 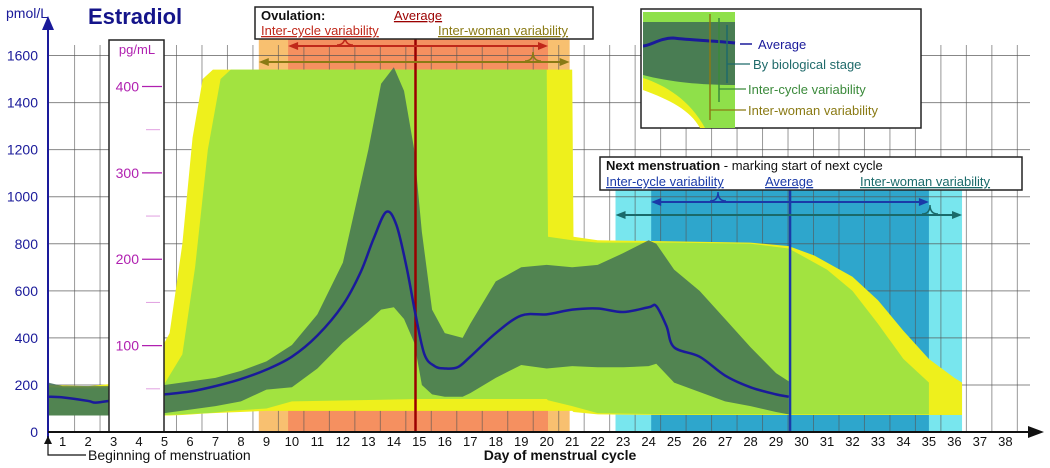 I want to click on pgml-tick-label: 100, so click(x=128, y=346).